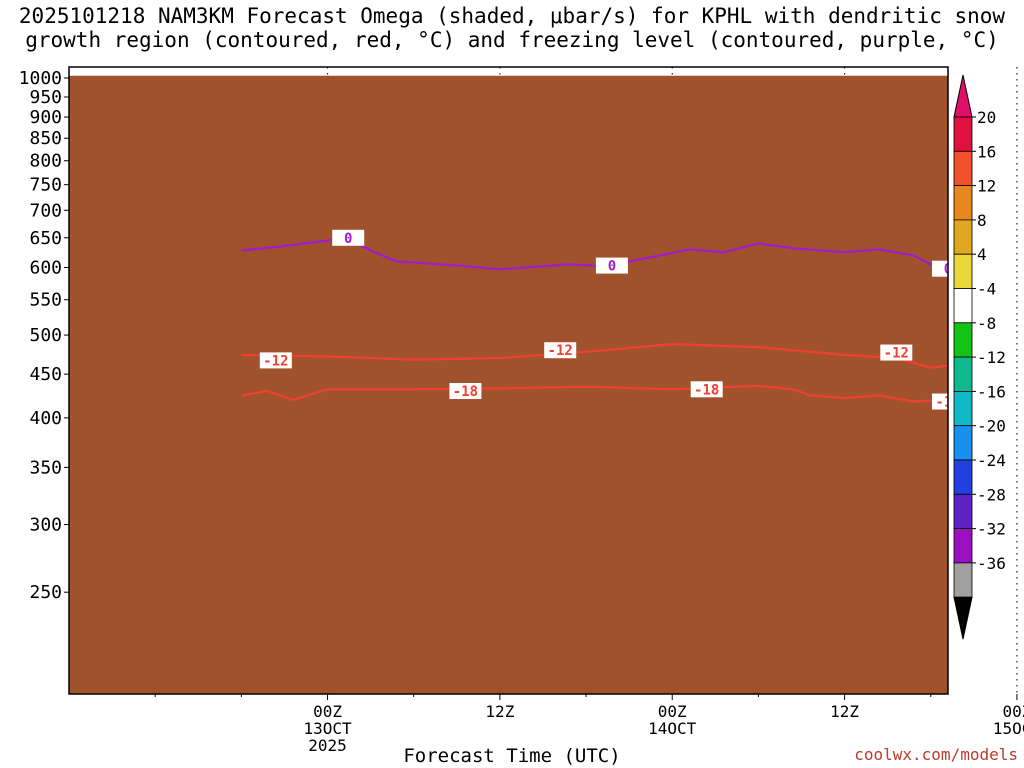 The image size is (1024, 768). I want to click on x-axis-title: Forecast Time (UTC), so click(512, 756).